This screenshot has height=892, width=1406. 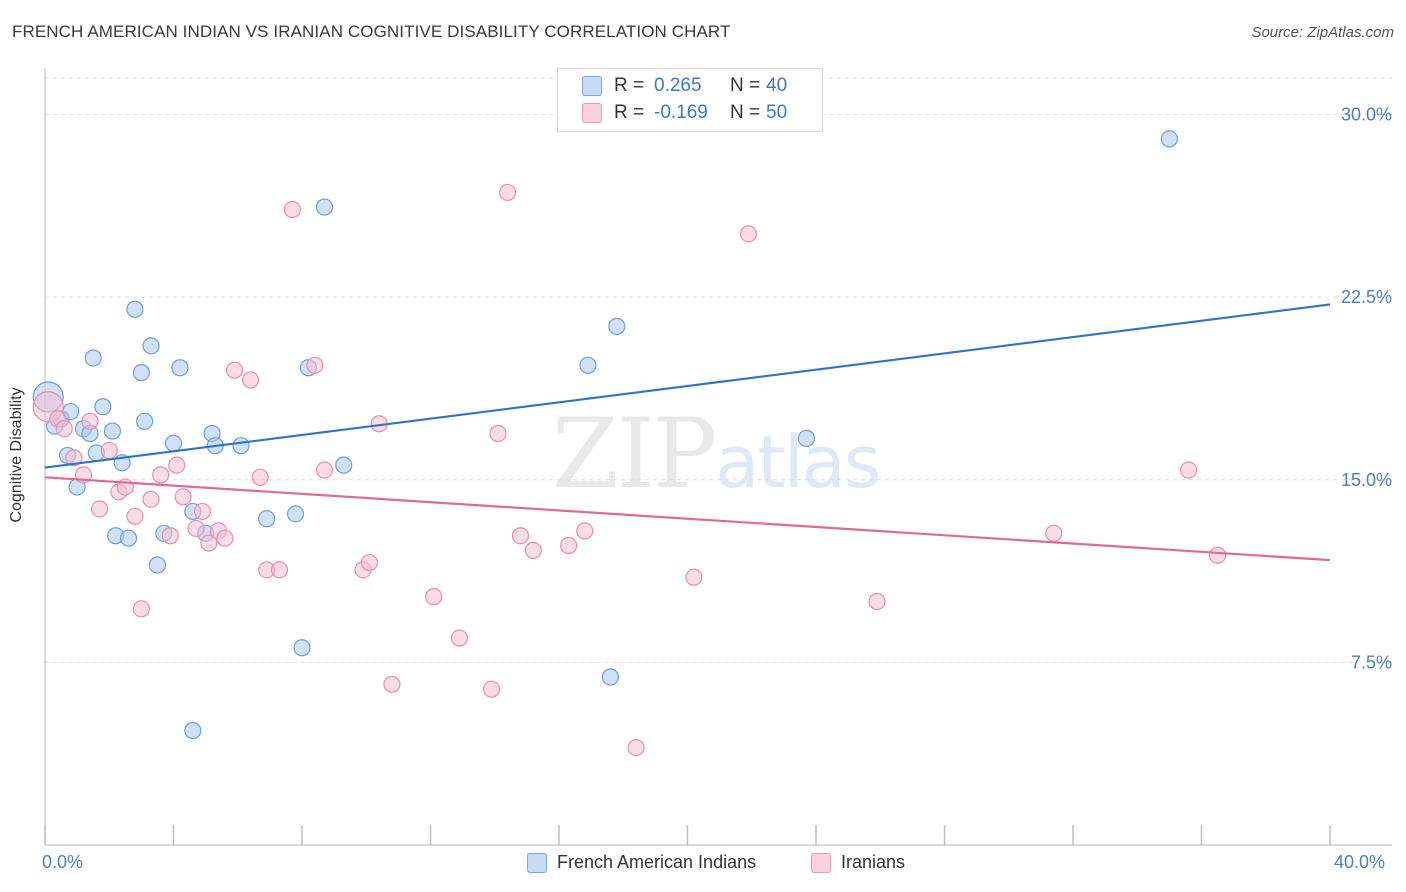 I want to click on legend-item-iranians: Iranians, so click(x=858, y=862).